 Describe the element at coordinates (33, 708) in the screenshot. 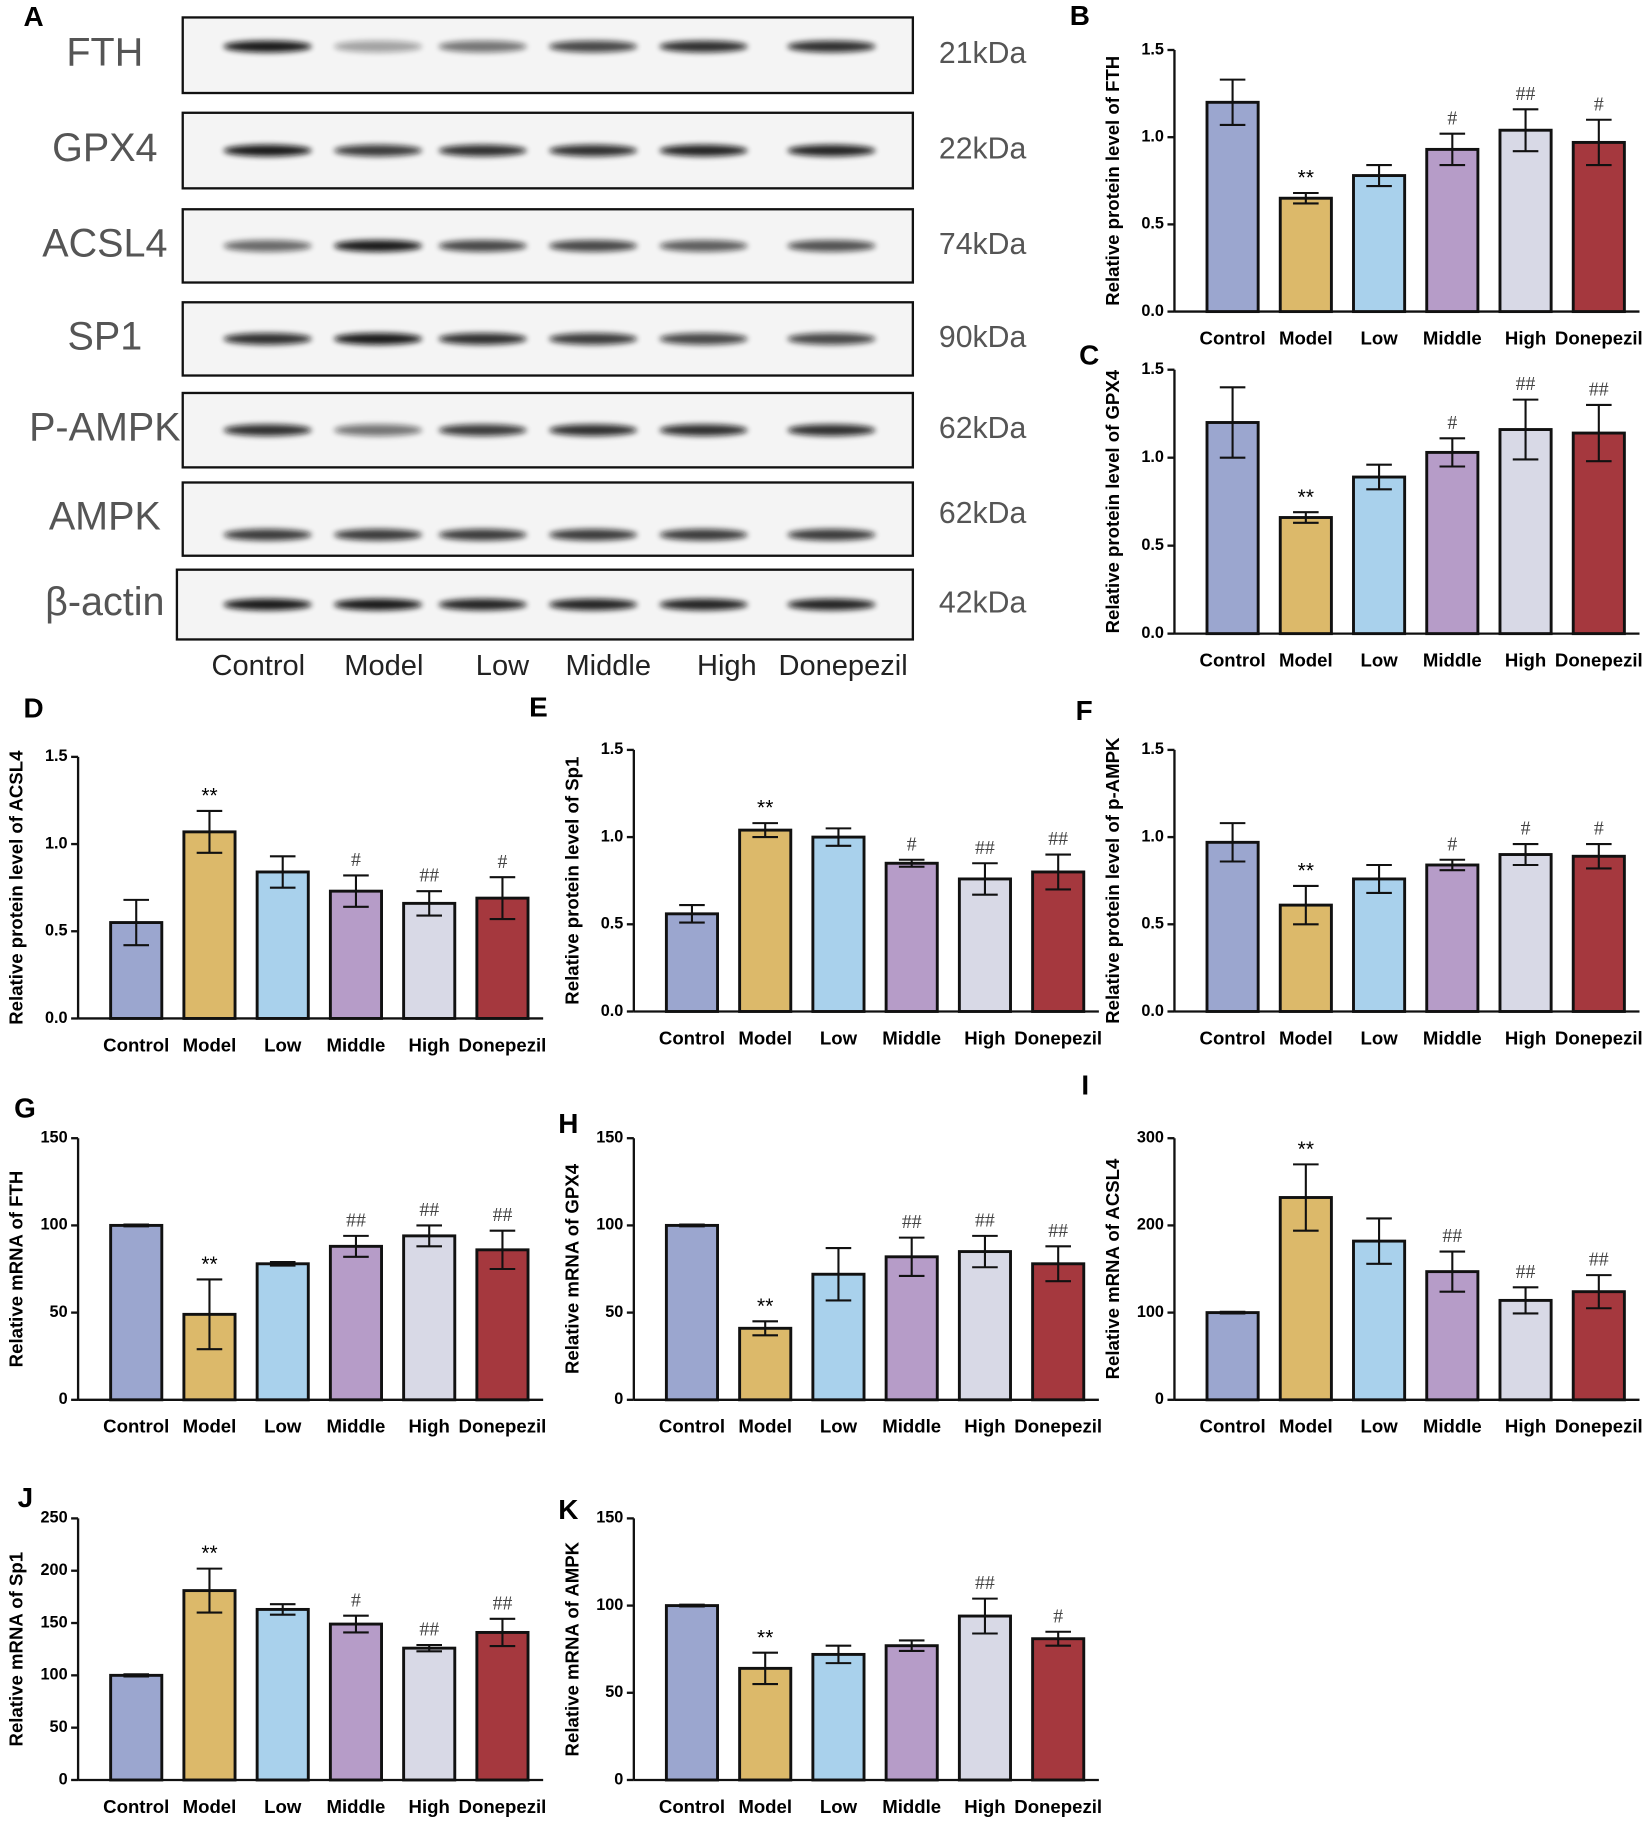

I see `panel-letter: D` at that location.